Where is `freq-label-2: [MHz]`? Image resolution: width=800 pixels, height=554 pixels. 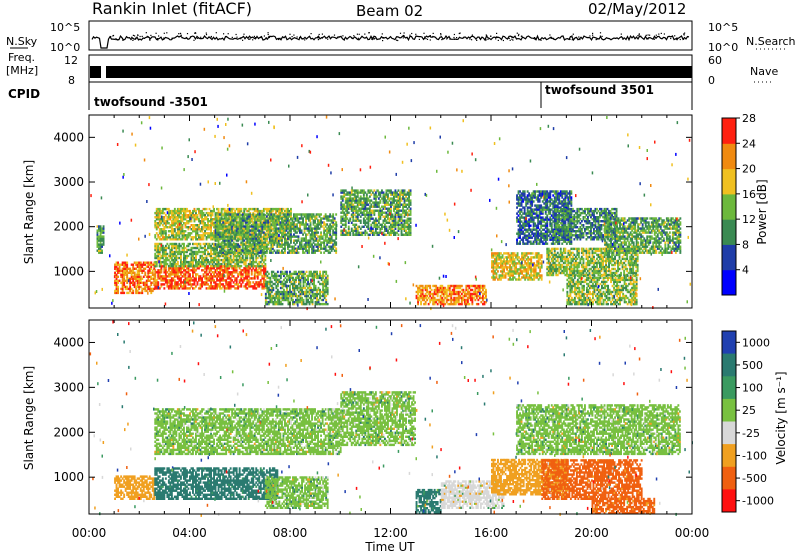
freq-label-2: [MHz] is located at coordinates (22, 70).